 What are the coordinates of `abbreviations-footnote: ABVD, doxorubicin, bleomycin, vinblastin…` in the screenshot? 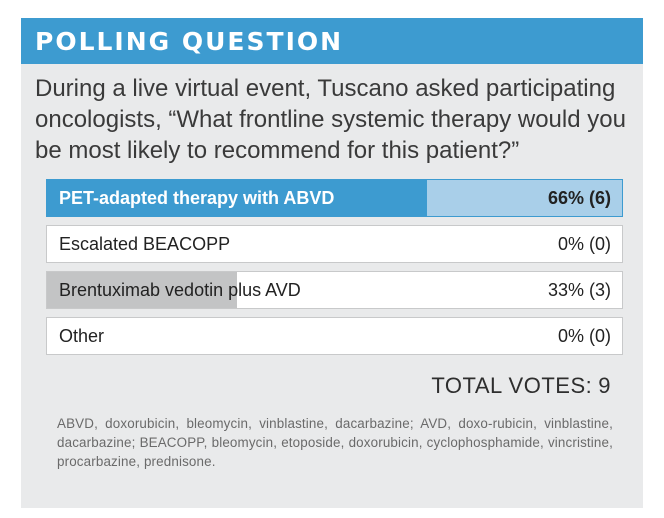 It's located at (335, 442).